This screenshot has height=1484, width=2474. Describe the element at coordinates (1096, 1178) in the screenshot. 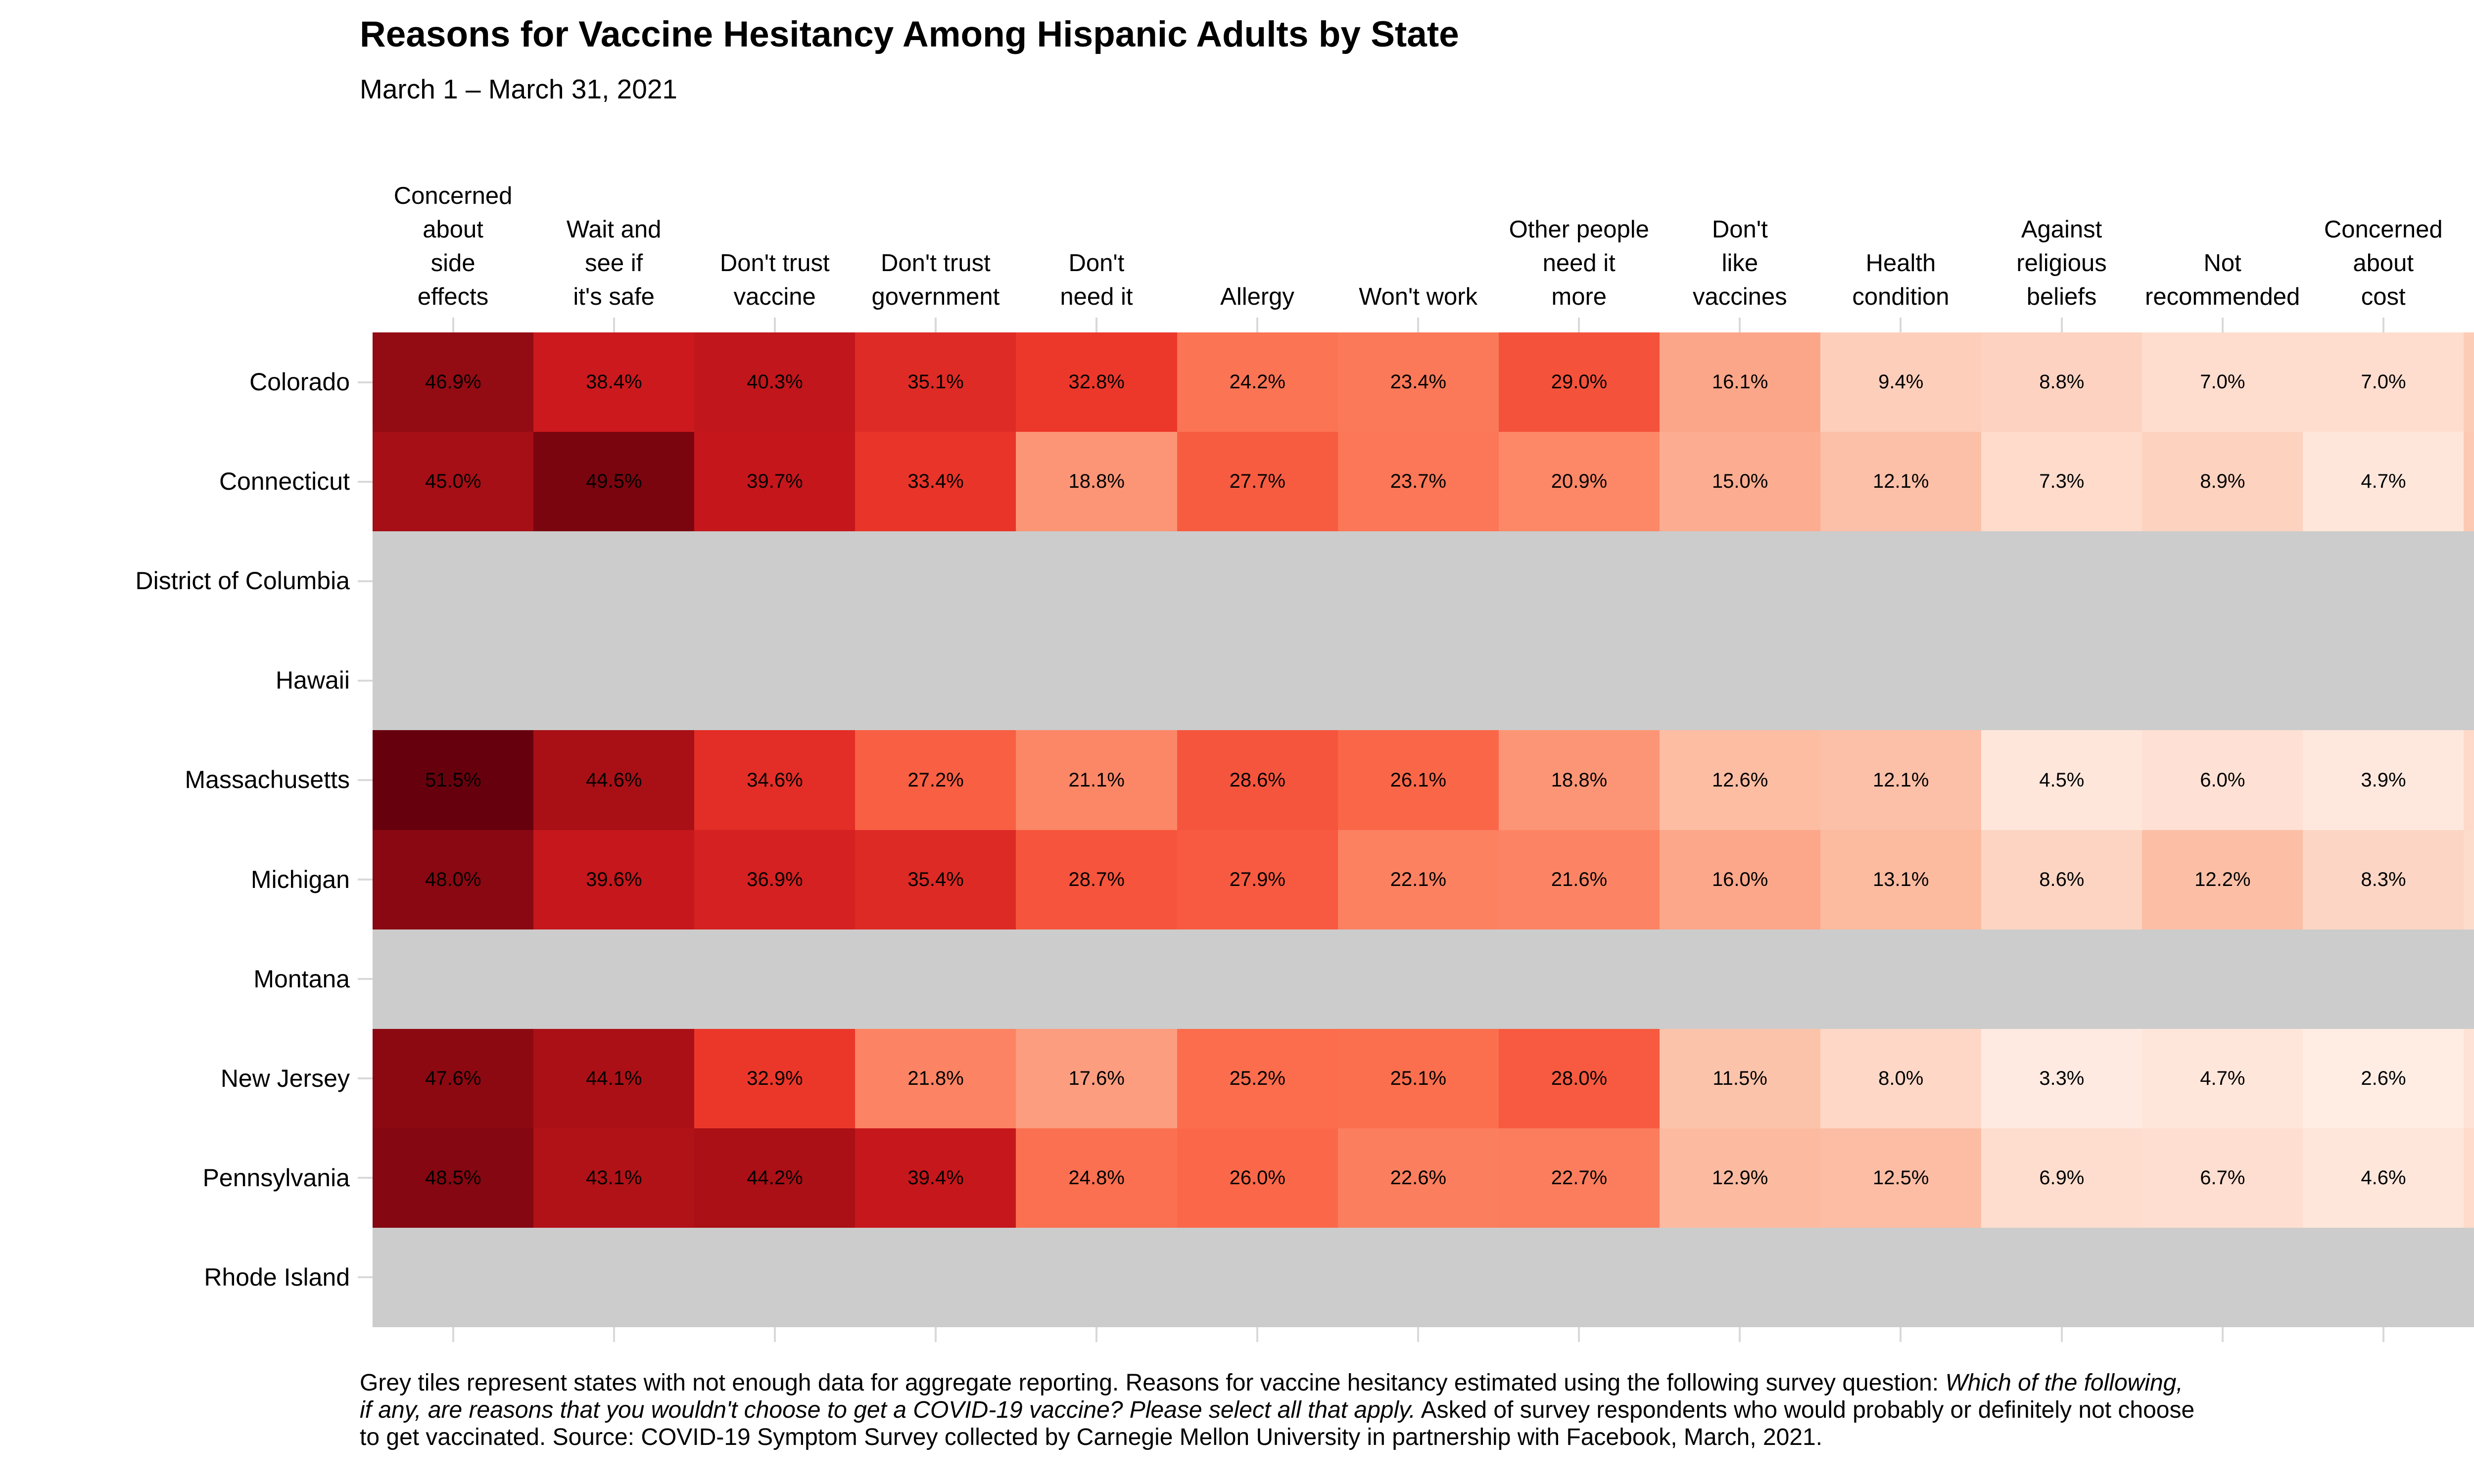

I see `heatmap-cell: 24.8%` at that location.